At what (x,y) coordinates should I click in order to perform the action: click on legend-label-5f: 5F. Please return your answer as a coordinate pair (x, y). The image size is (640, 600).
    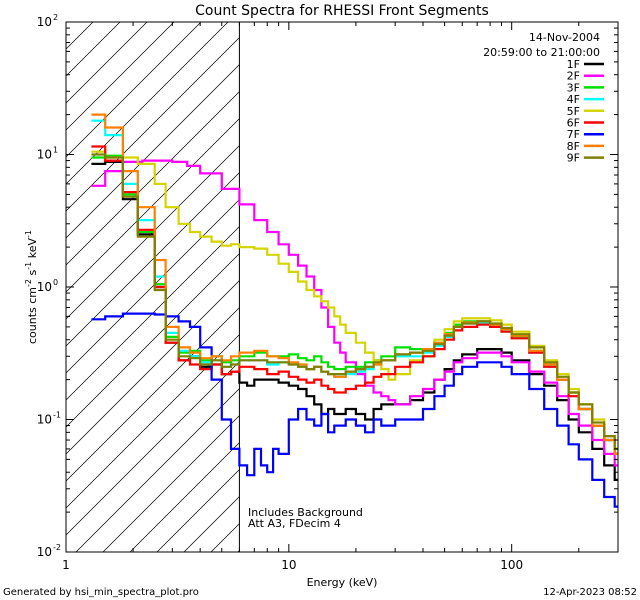
    Looking at the image, I should click on (573, 111).